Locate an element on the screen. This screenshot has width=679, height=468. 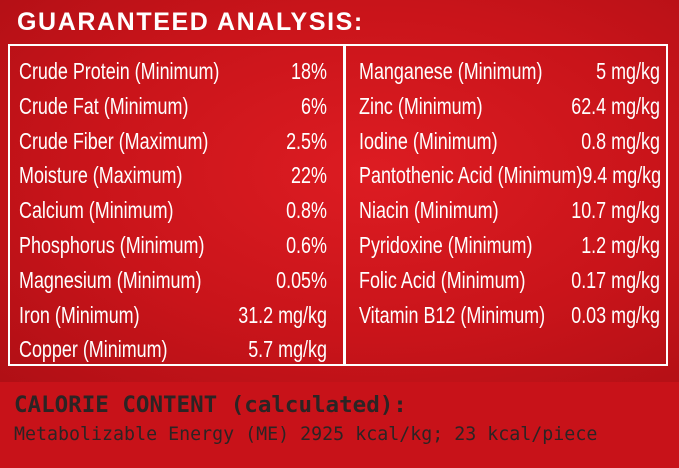
nutrient-row: Iodine (Minimum) 0.8 mg/kg is located at coordinates (509, 141).